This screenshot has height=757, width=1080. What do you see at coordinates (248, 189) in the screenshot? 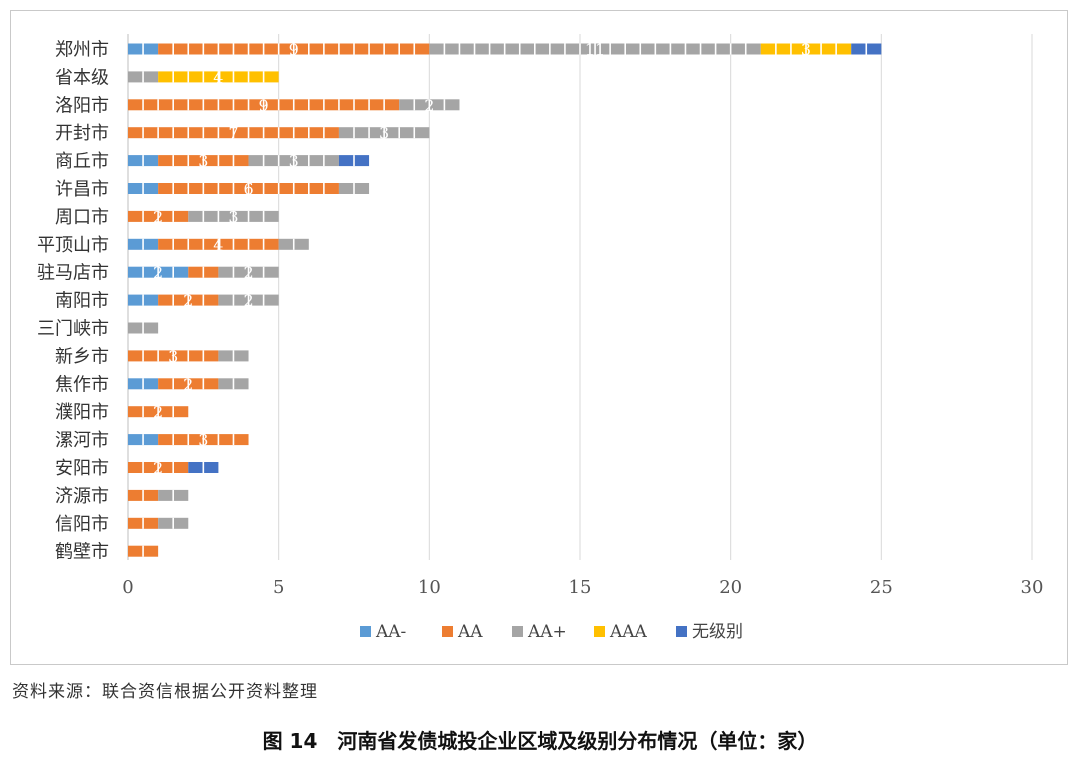
I see `data-label: 6` at bounding box center [248, 189].